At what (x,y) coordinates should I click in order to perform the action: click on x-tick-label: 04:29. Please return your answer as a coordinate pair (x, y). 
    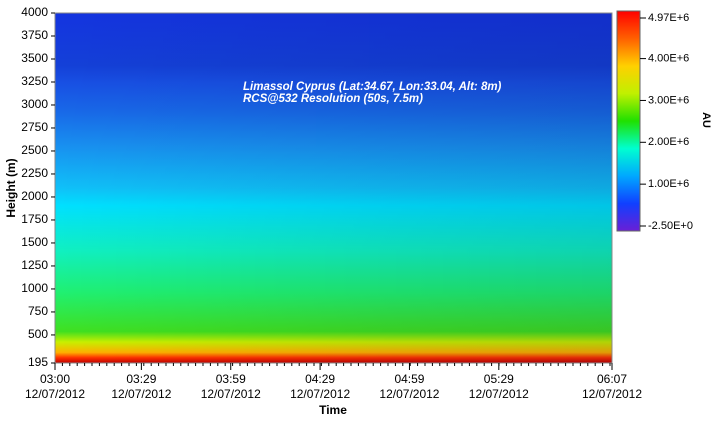
    Looking at the image, I should click on (320, 379).